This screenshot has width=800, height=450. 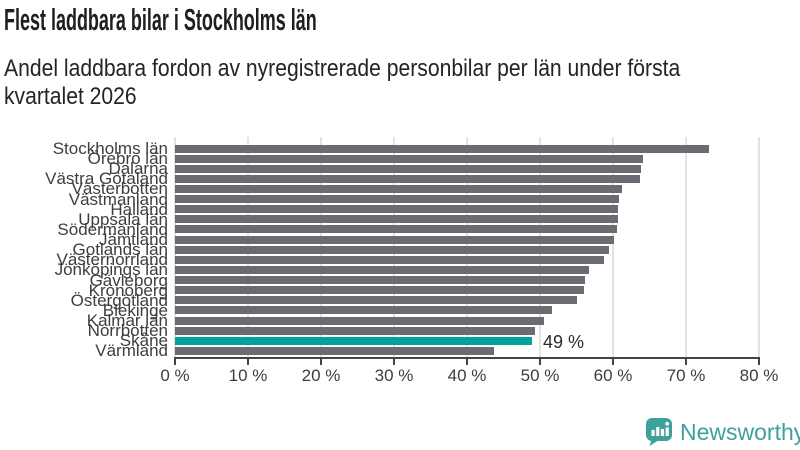 I want to click on highlight-value-annotation: 49 %, so click(x=563, y=341).